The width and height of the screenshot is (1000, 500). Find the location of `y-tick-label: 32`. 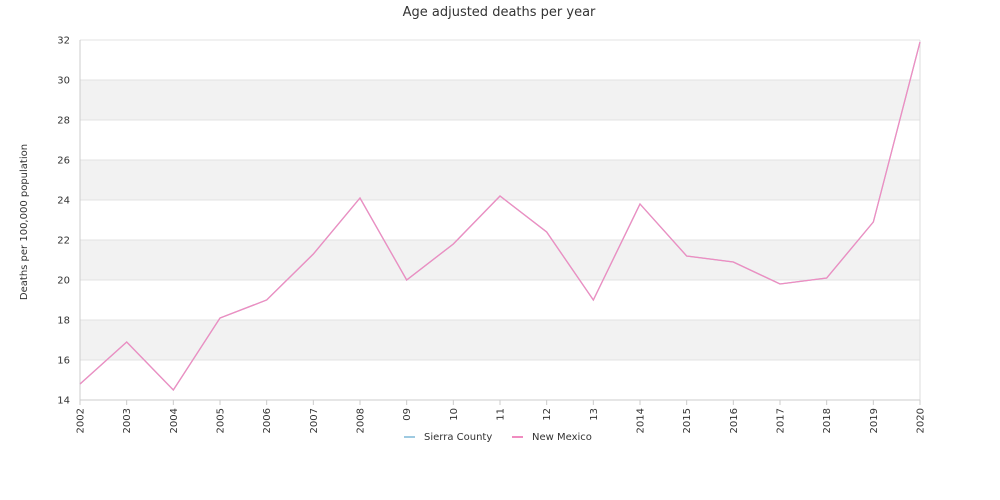

y-tick-label: 32 is located at coordinates (63, 41).